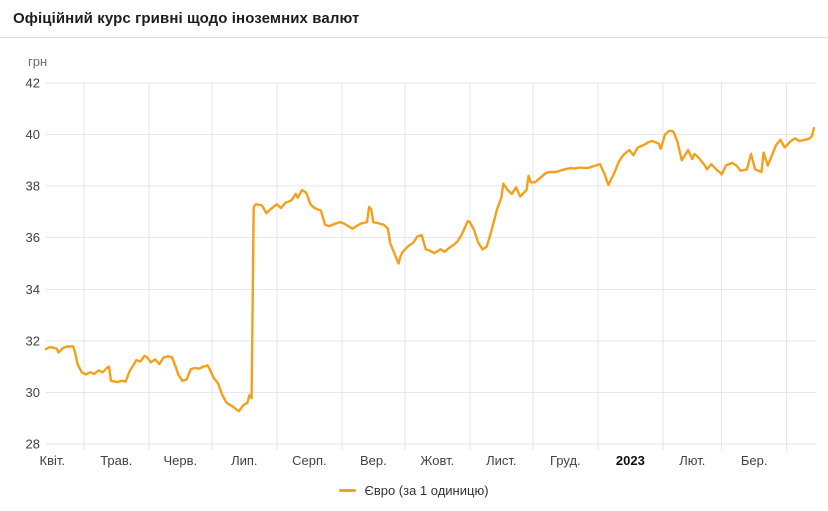 This screenshot has width=828, height=511. I want to click on x-axis-tick-label: Квіт., so click(53, 460).